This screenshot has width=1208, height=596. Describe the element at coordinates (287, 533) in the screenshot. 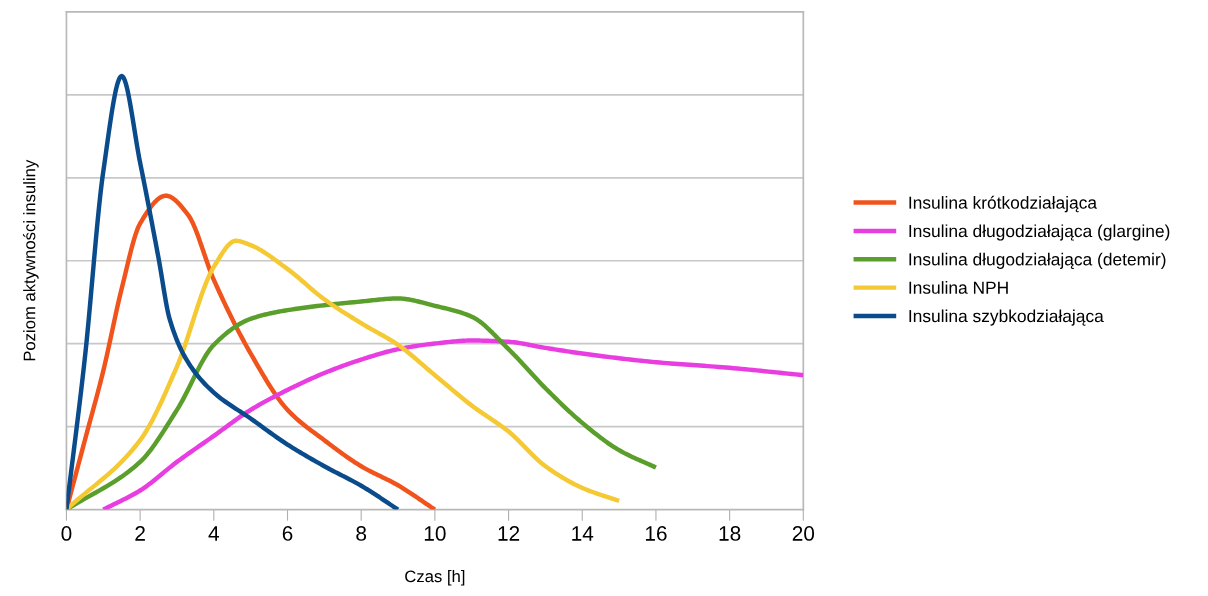

I see `x-tick-label: 6` at that location.